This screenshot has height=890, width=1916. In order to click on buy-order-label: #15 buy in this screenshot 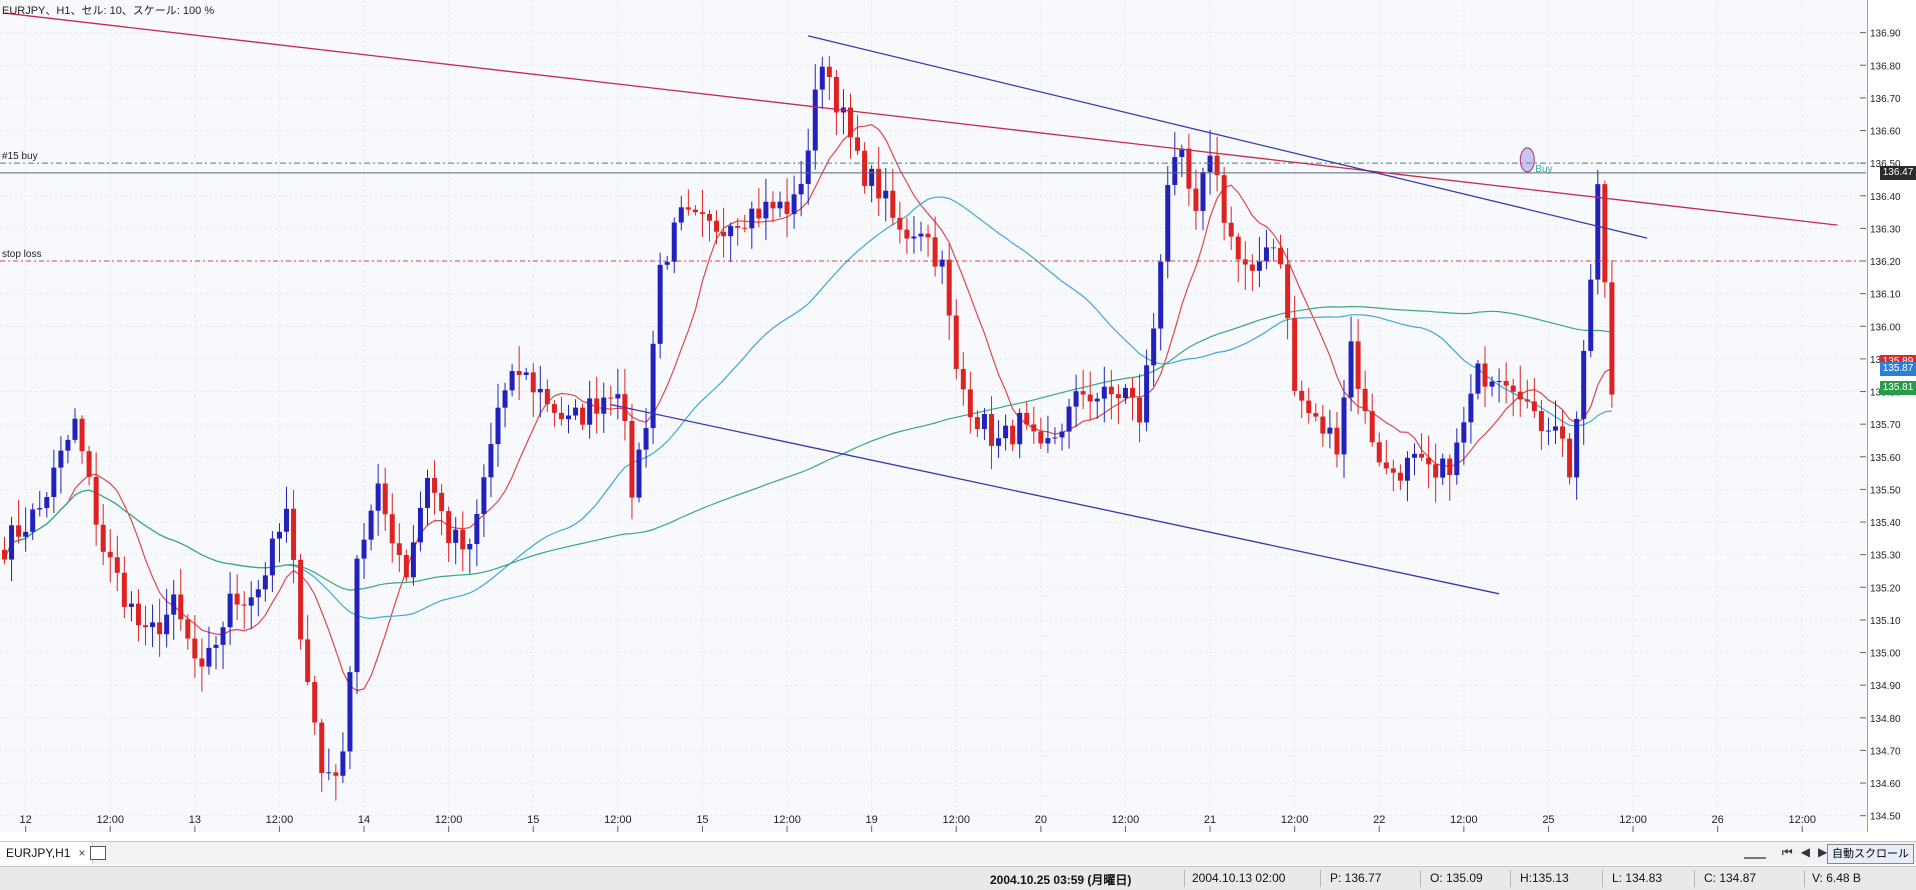, I will do `click(20, 157)`.